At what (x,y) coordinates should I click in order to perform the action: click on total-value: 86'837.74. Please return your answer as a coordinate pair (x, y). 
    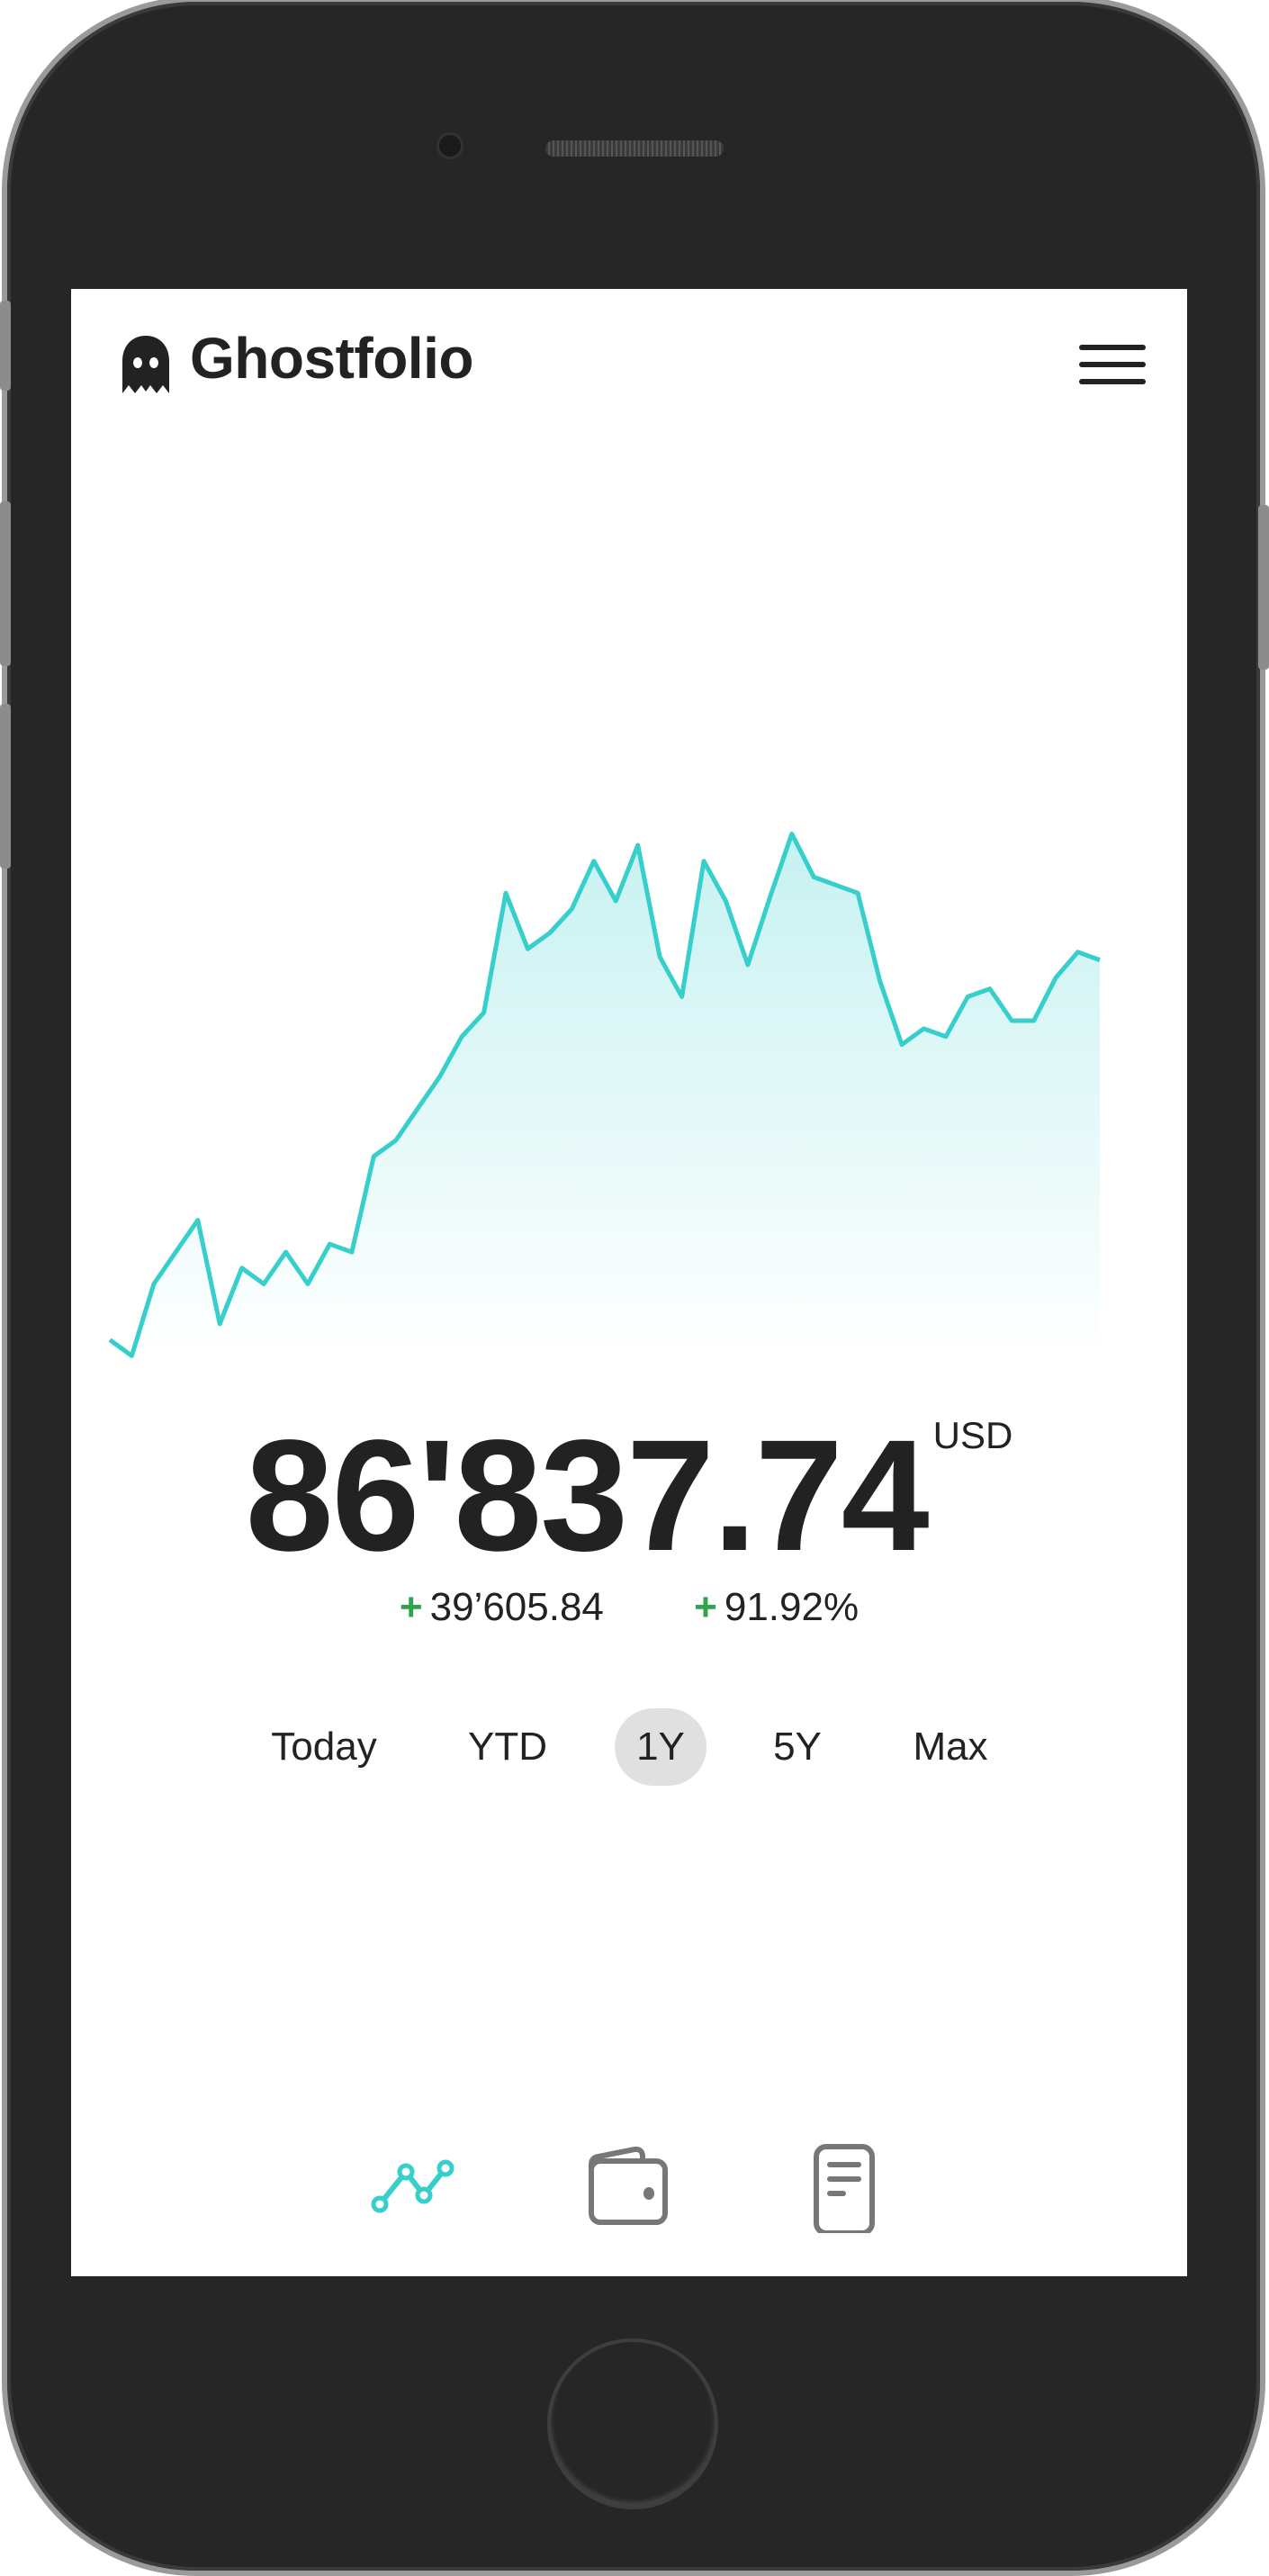
    Looking at the image, I should click on (588, 1496).